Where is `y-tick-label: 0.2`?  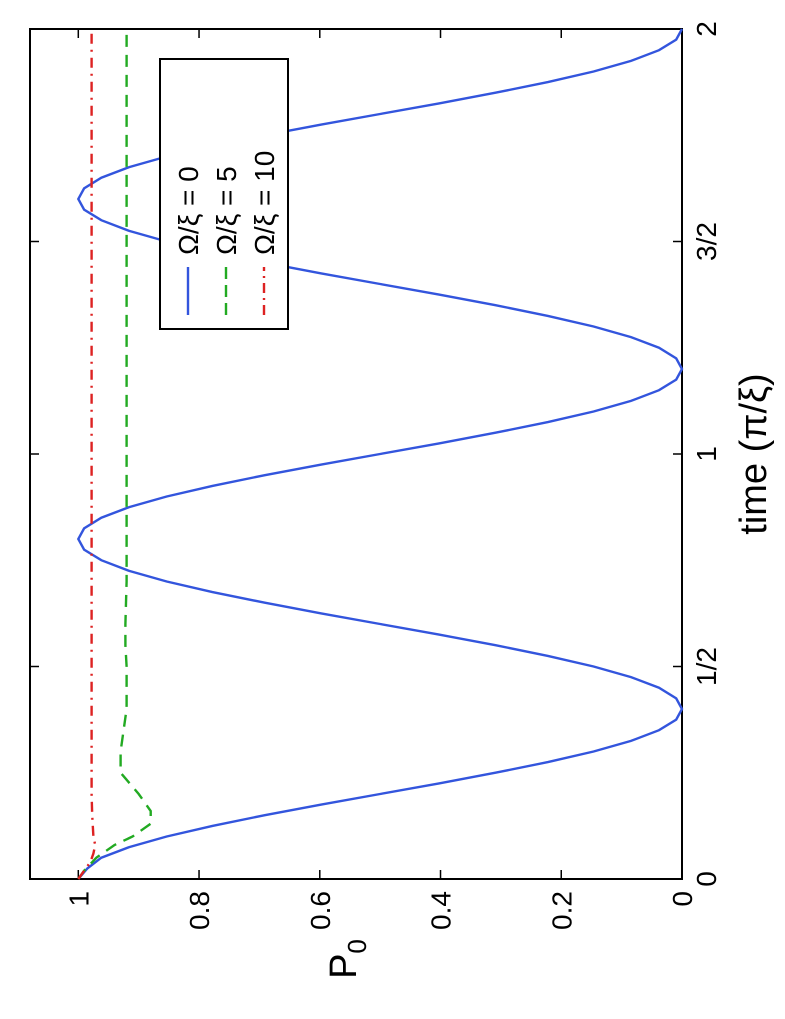 y-tick-label: 0.2 is located at coordinates (561, 910).